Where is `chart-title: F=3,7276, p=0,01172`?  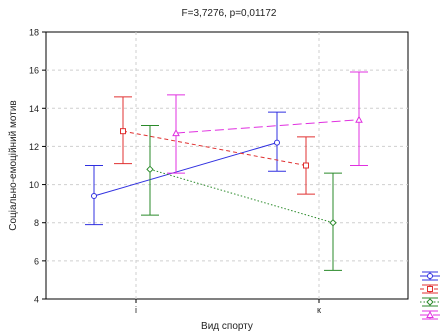
chart-title: F=3,7276, p=0,01172 is located at coordinates (229, 13).